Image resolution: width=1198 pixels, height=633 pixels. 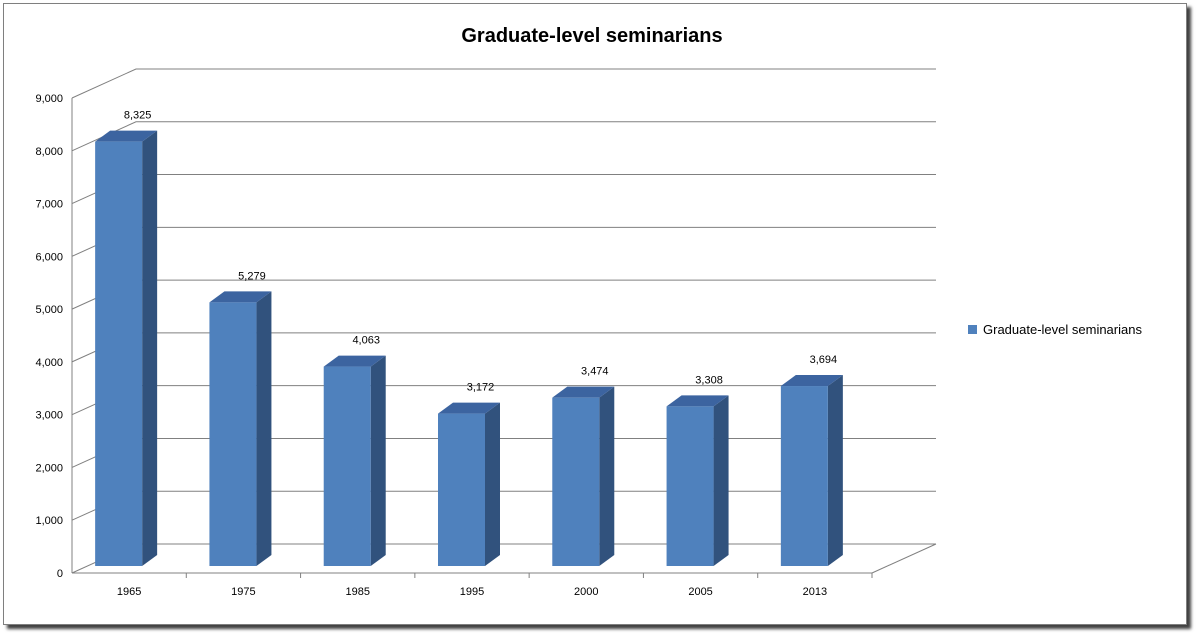 I want to click on legend-label: Graduate-level seminarians, so click(x=1062, y=329).